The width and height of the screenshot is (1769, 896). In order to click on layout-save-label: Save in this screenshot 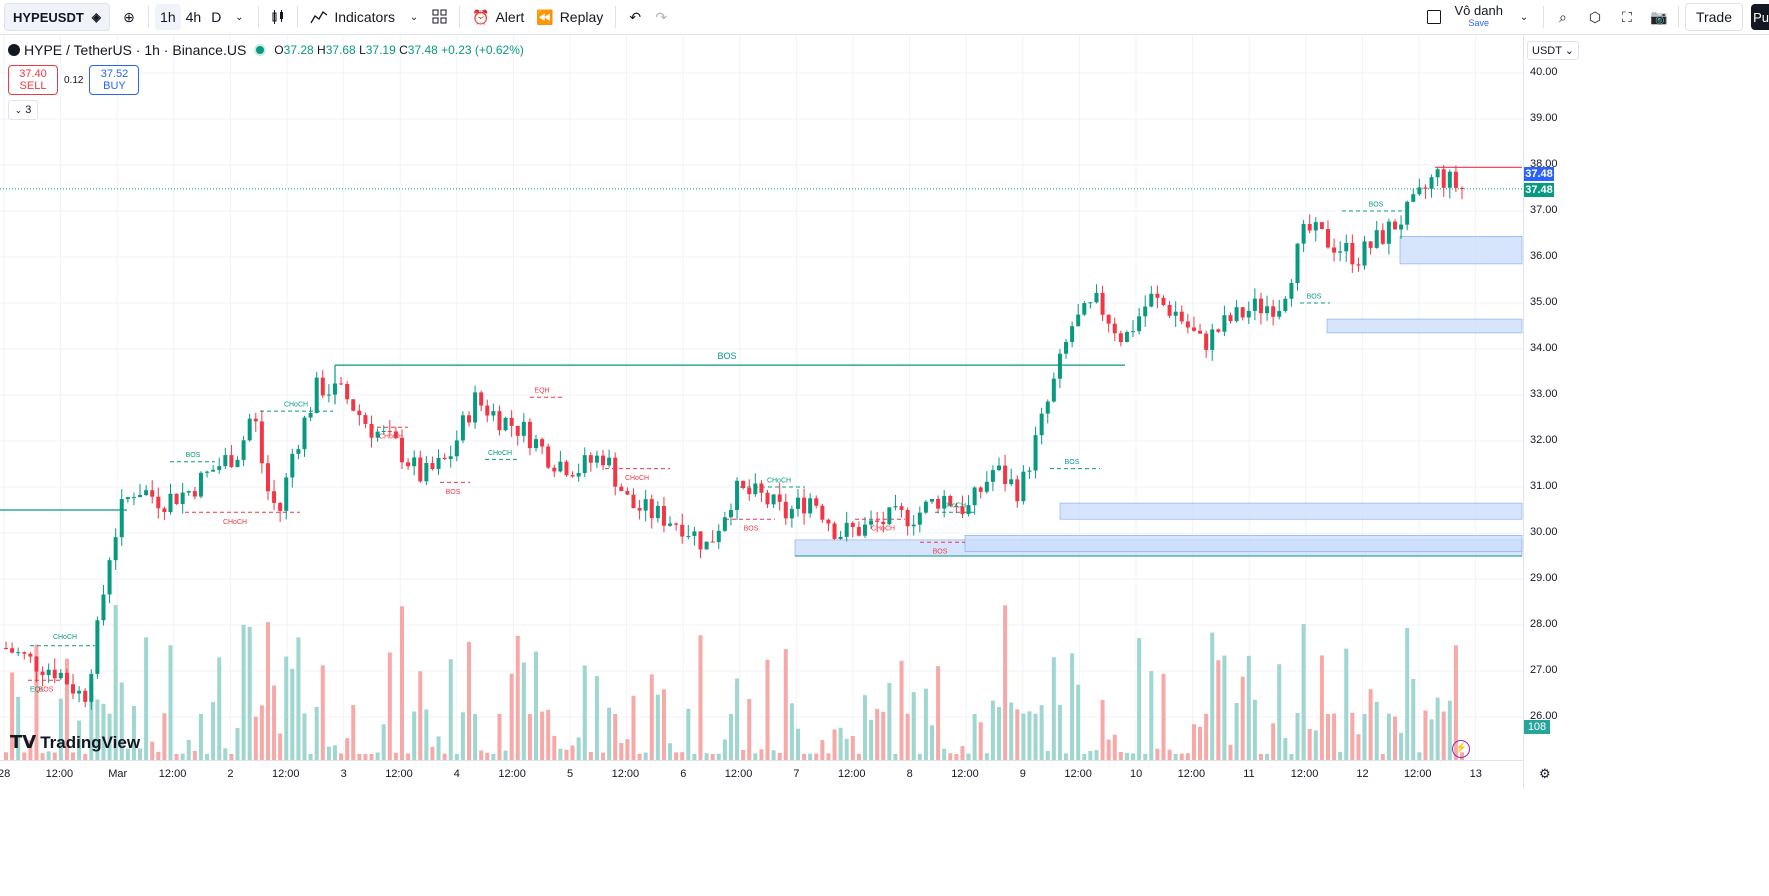, I will do `click(1478, 23)`.